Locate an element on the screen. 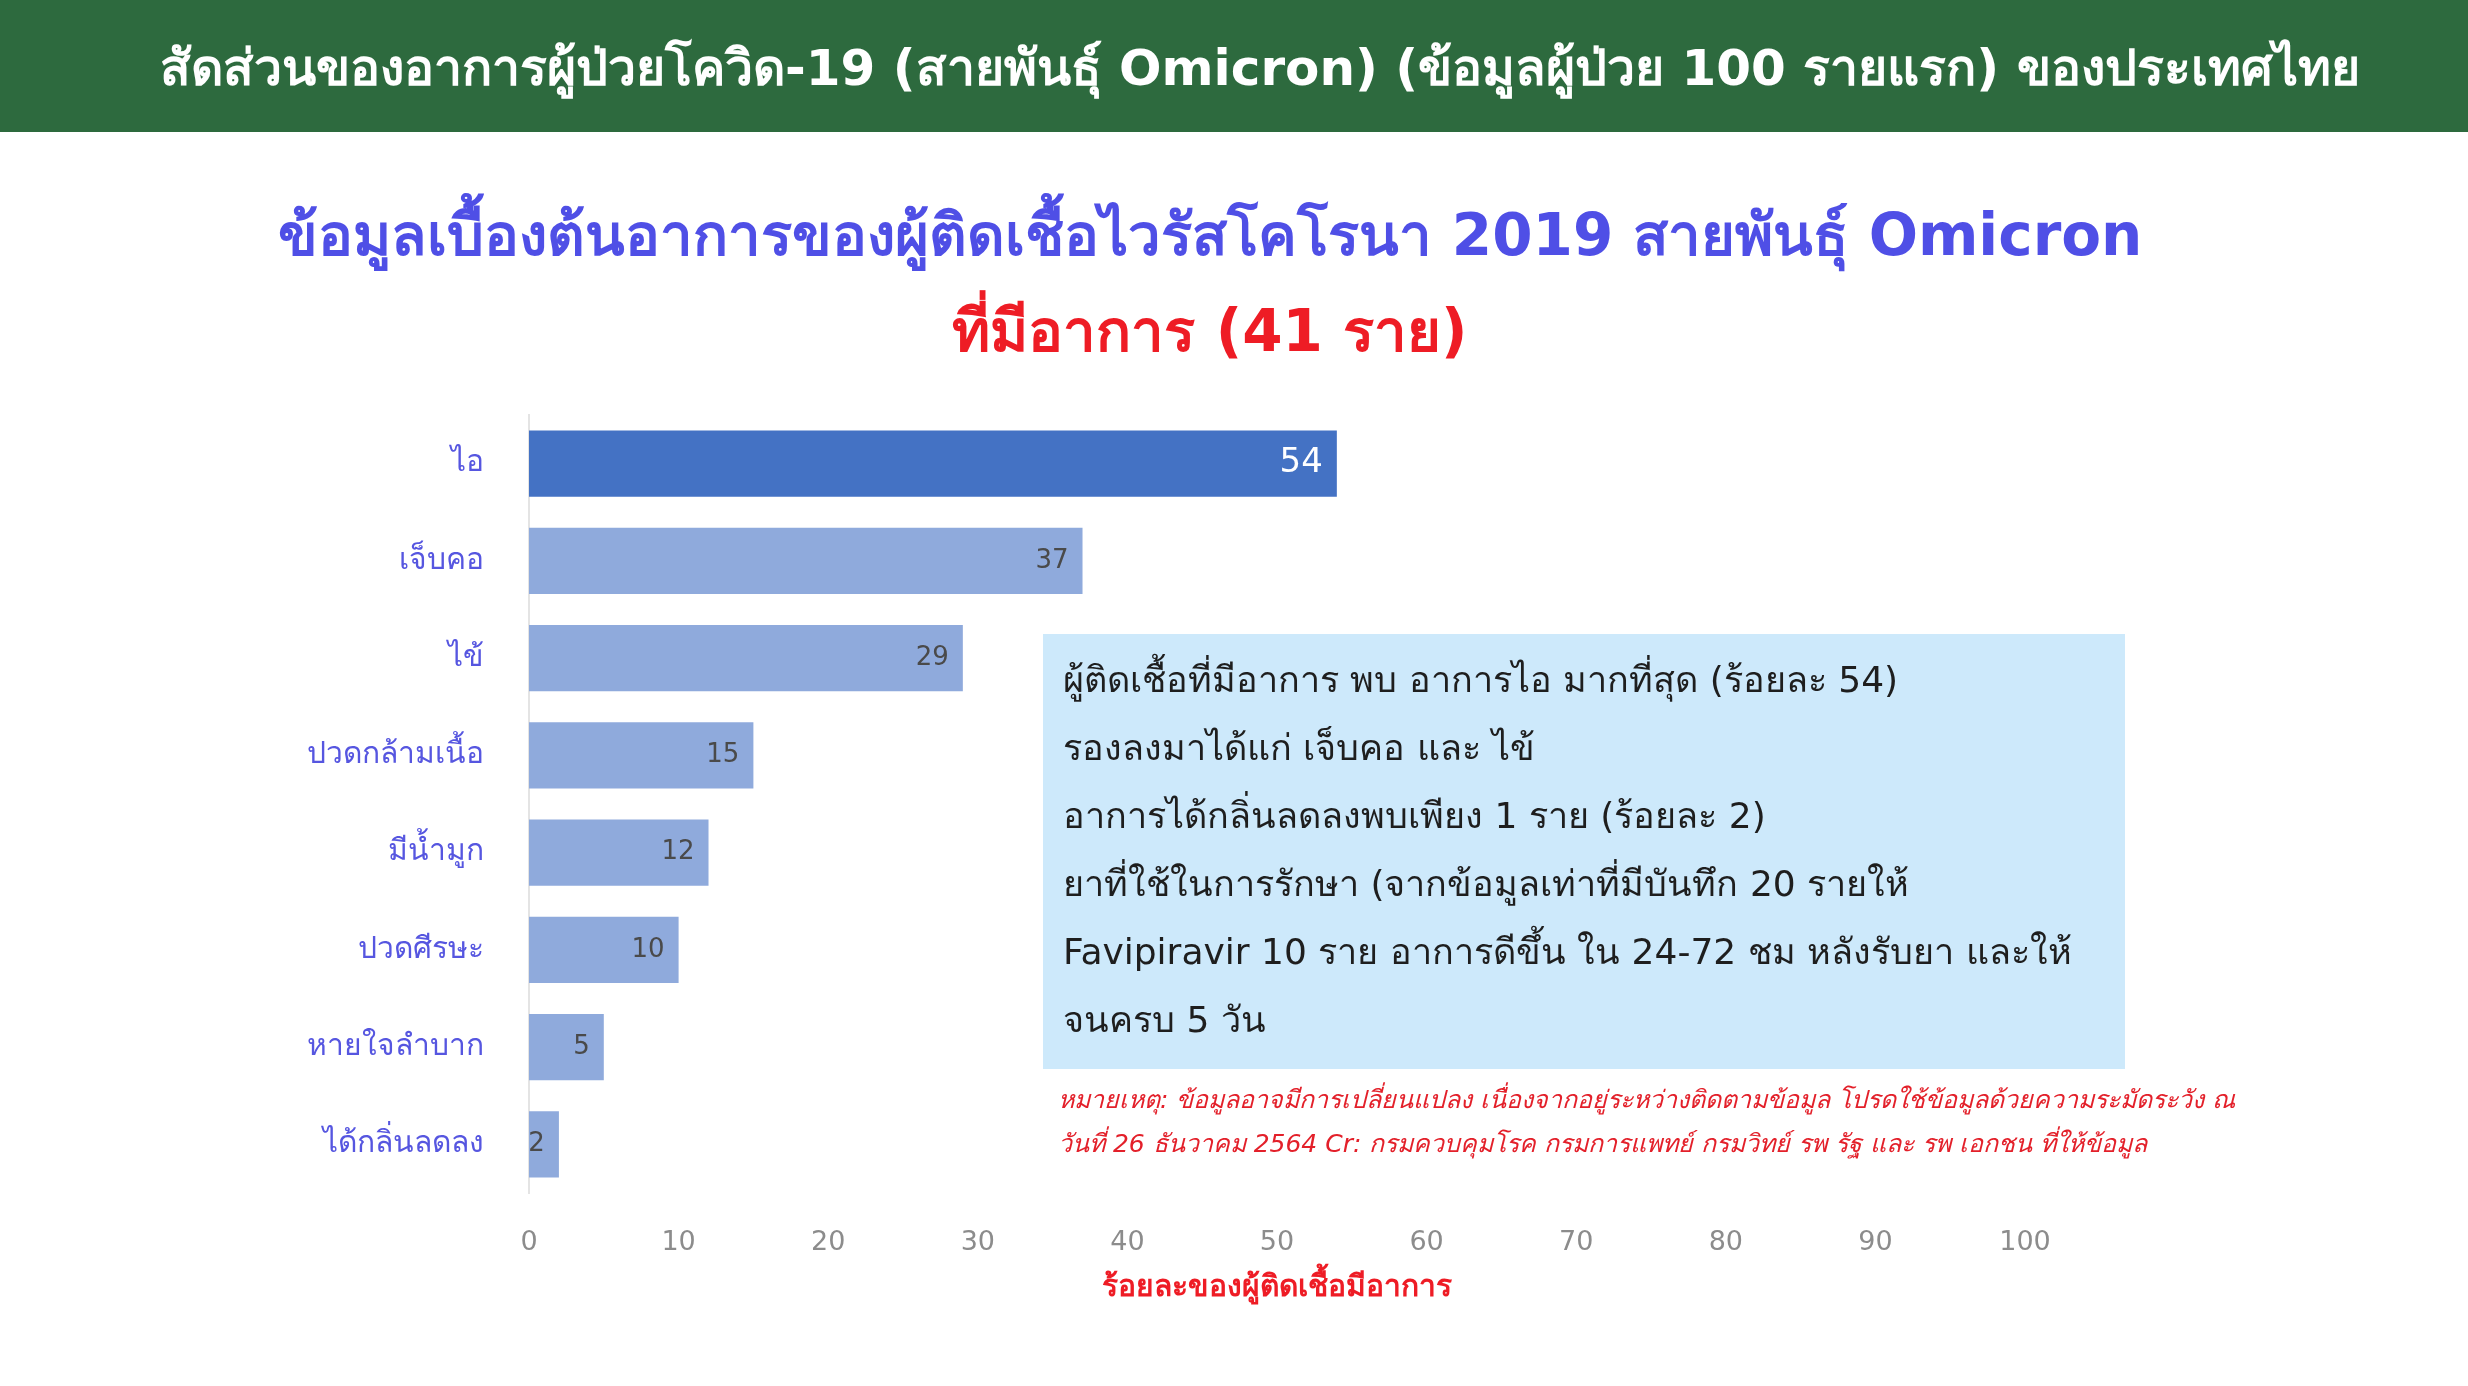 This screenshot has width=2468, height=1386. x-tick-label: 90 is located at coordinates (1875, 1241).